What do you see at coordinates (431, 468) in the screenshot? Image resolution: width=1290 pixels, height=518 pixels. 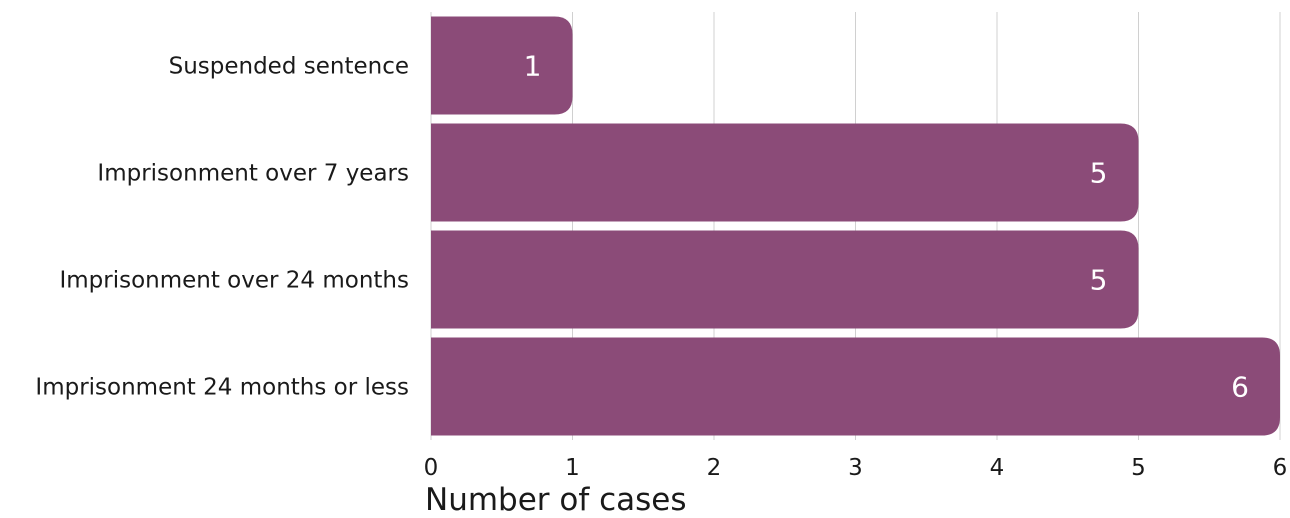 I see `x-tick-label: 0` at bounding box center [431, 468].